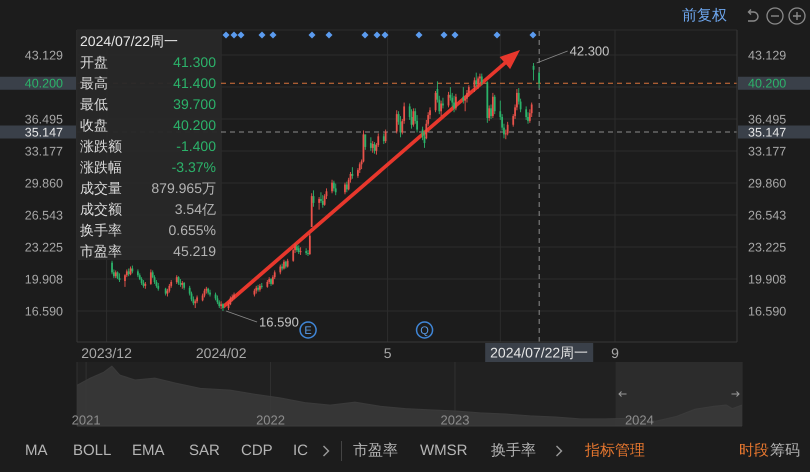  Describe the element at coordinates (44, 183) in the screenshot. I see `y-tick-label: 29.860` at that location.